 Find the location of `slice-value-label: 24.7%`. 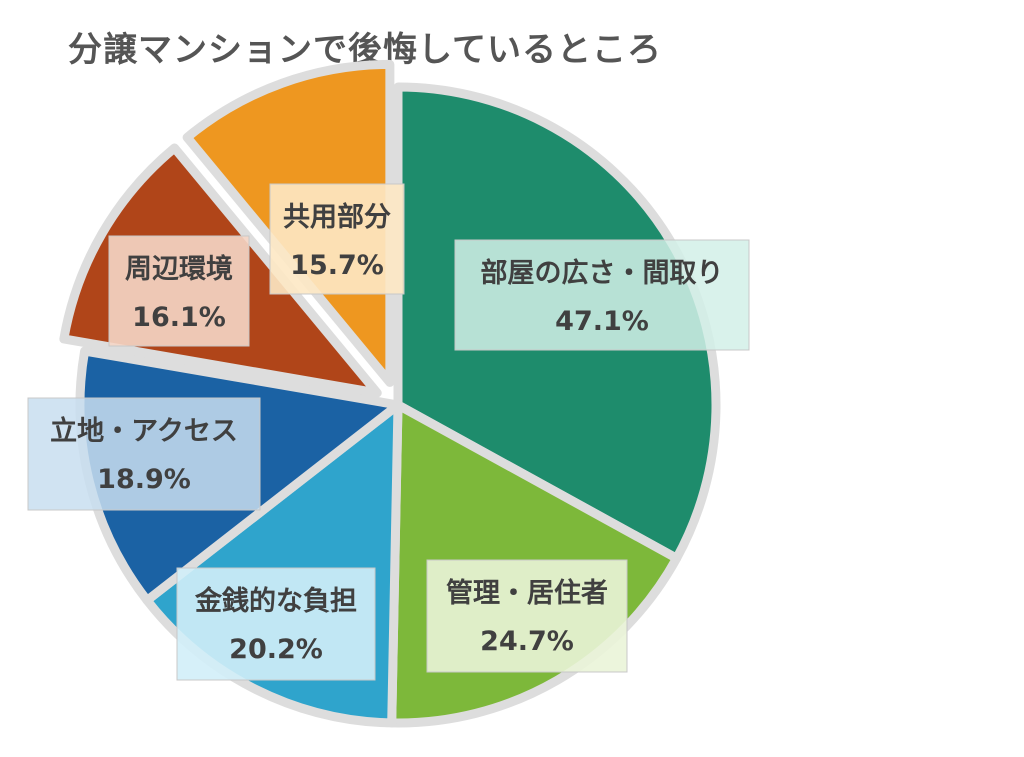

slice-value-label: 24.7% is located at coordinates (527, 641).